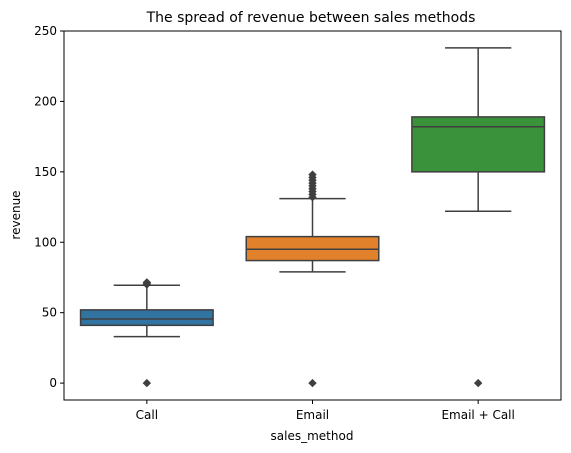 This screenshot has height=453, width=571. What do you see at coordinates (147, 415) in the screenshot?
I see `x-tick-label: Call` at bounding box center [147, 415].